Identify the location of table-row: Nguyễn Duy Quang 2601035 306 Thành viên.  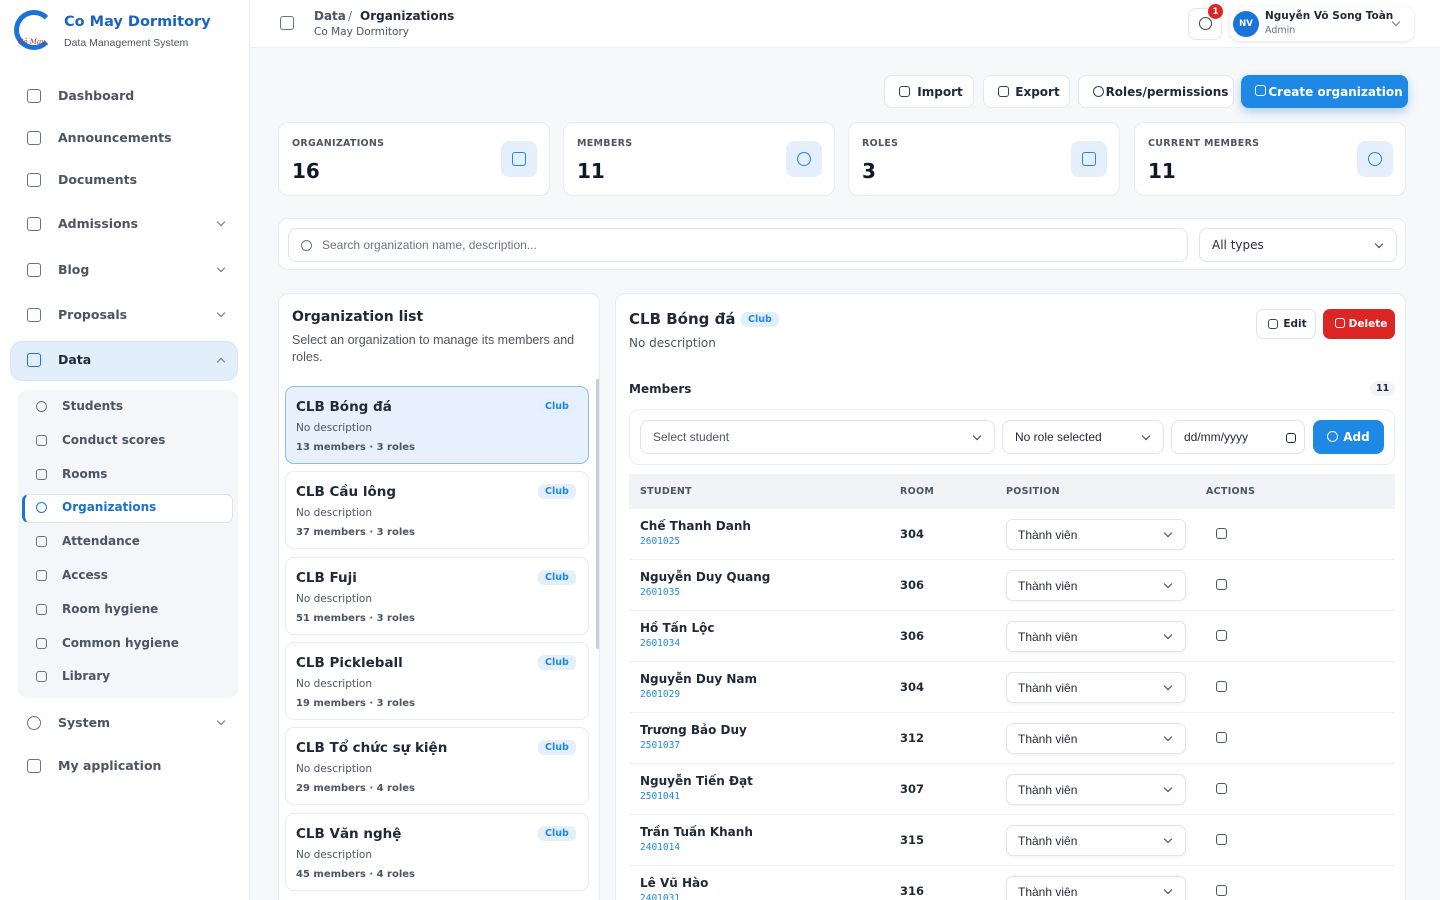
(1012, 585).